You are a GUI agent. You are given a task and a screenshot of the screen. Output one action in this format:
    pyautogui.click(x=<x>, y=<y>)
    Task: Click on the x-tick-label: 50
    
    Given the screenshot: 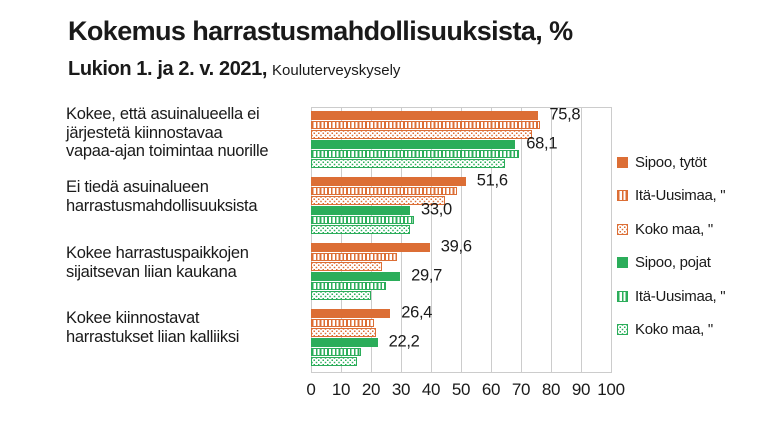 What is the action you would take?
    pyautogui.click(x=461, y=389)
    